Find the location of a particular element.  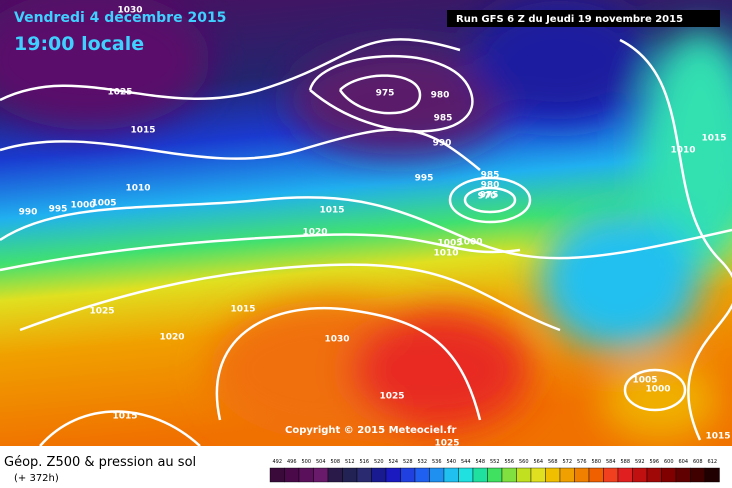

legend-label: 604 is located at coordinates (683, 462).